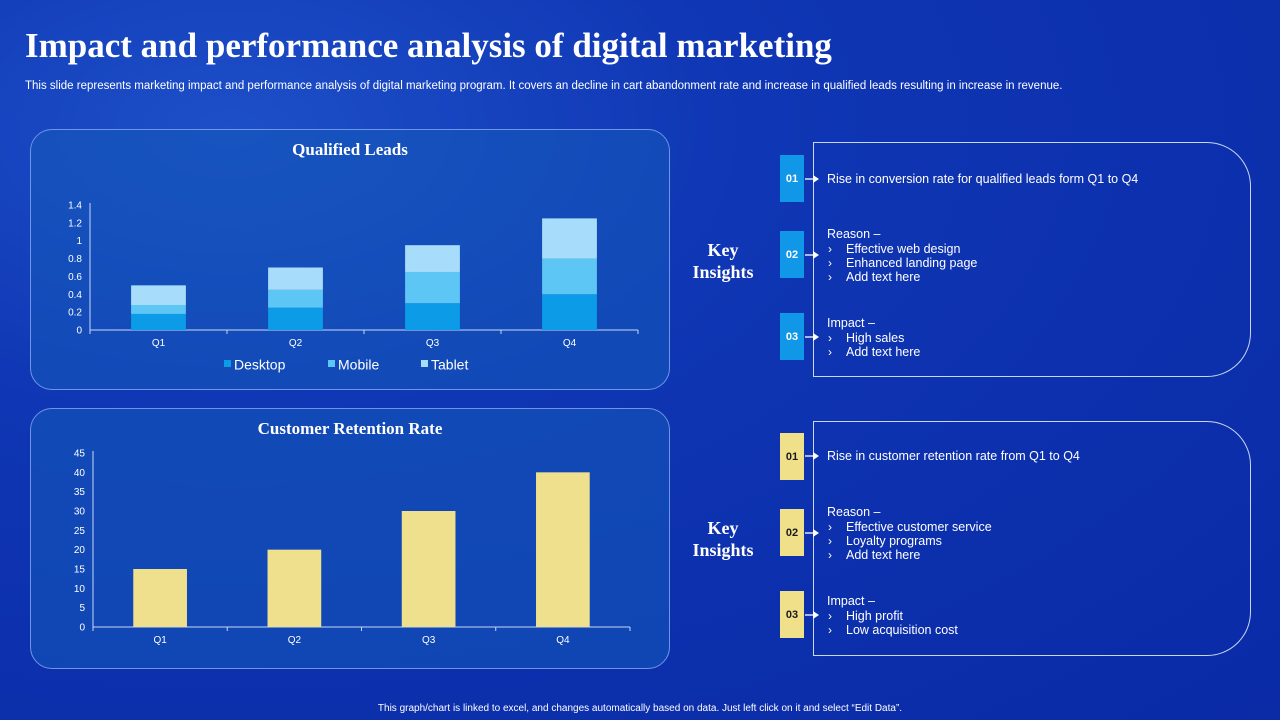 The height and width of the screenshot is (720, 1280). I want to click on legend-swatch-mobile, so click(331, 363).